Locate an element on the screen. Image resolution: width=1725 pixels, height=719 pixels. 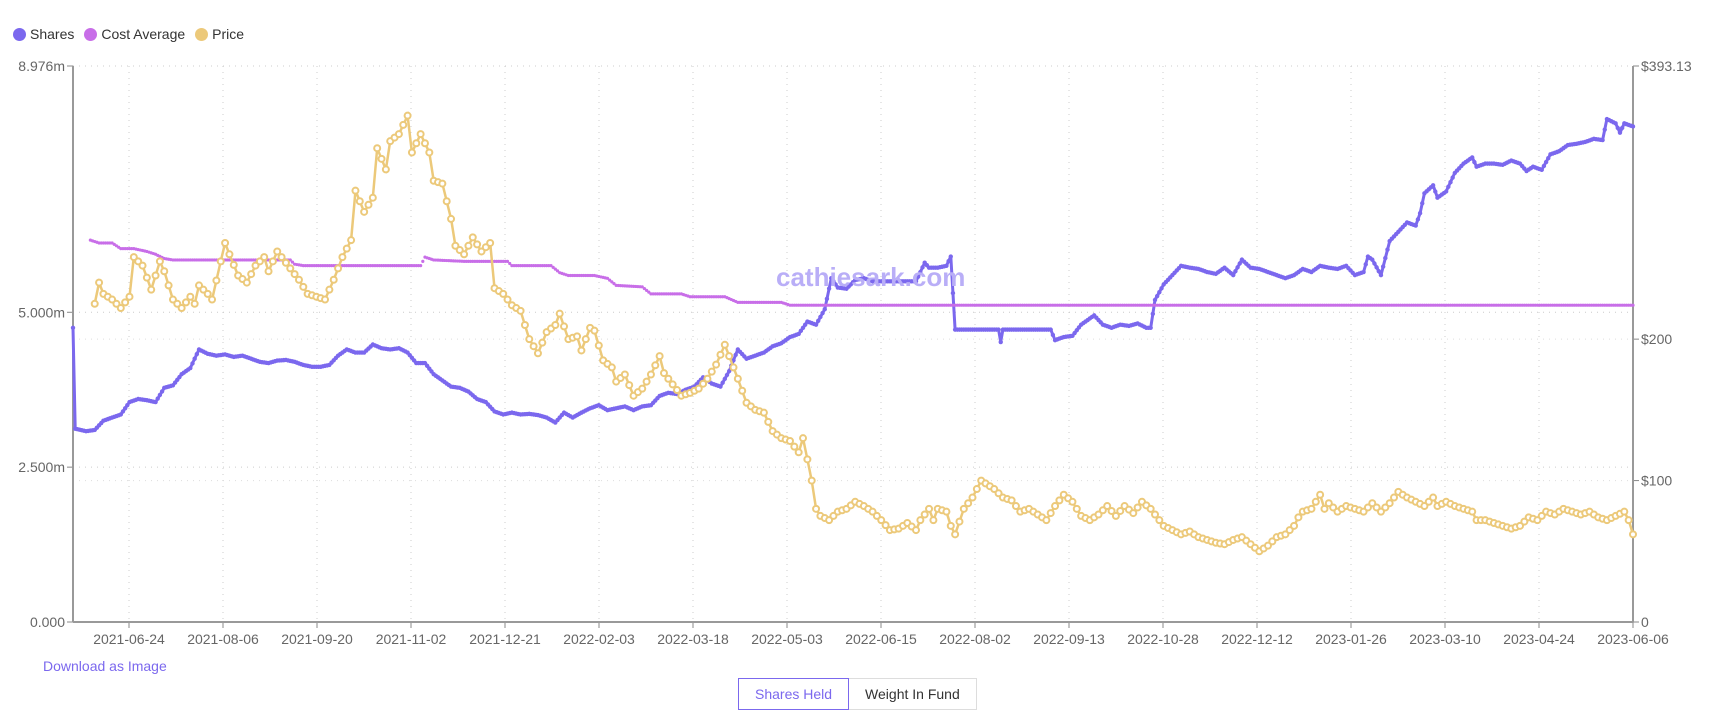
x-tick-label: 2022-06-15 is located at coordinates (881, 639).